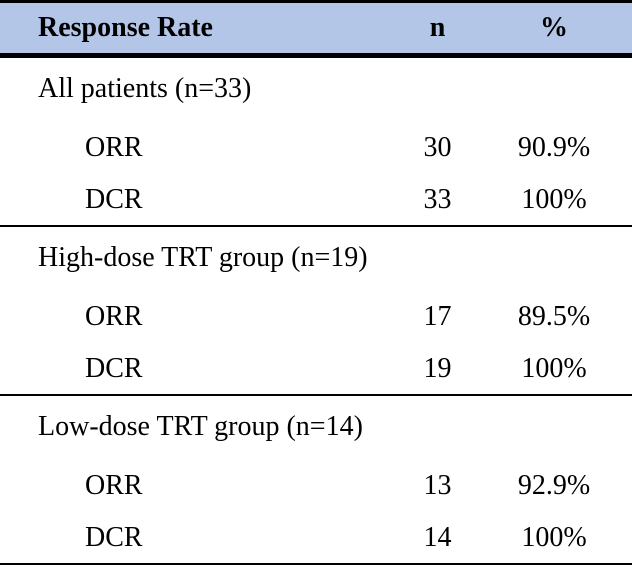  What do you see at coordinates (203, 257) in the screenshot?
I see `group-label: High-dose TRT group (n=19)` at bounding box center [203, 257].